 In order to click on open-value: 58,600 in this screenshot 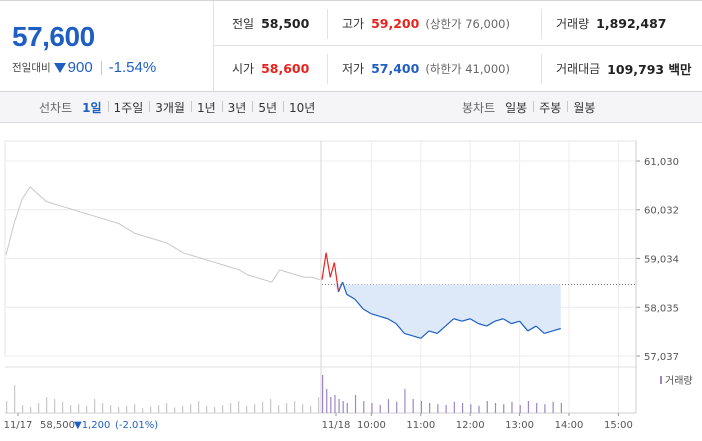, I will do `click(285, 68)`.